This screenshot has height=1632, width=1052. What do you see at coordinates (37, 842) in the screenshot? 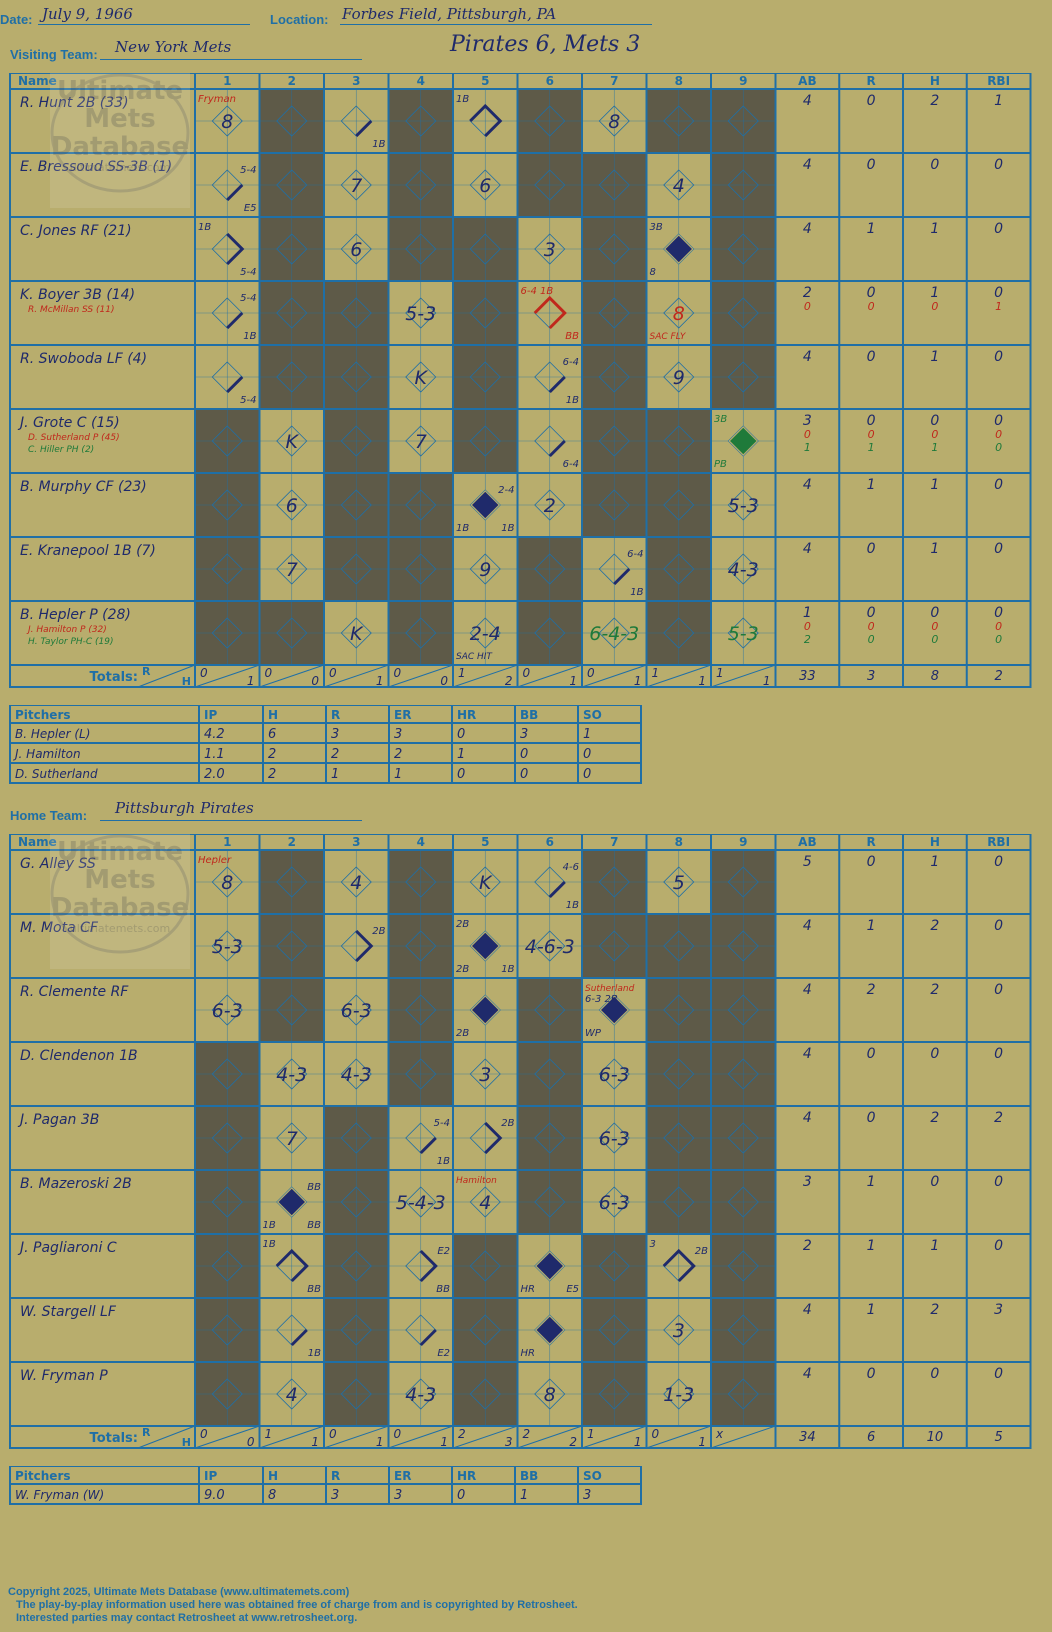
I see `home-header-name: Name` at bounding box center [37, 842].